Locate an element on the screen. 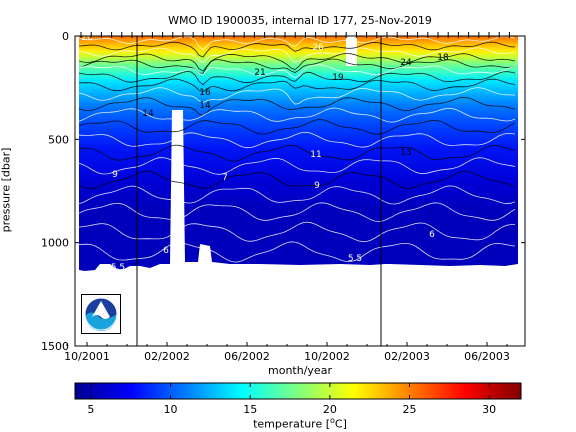  x-tick-label: 10/2001 is located at coordinates (87, 356).